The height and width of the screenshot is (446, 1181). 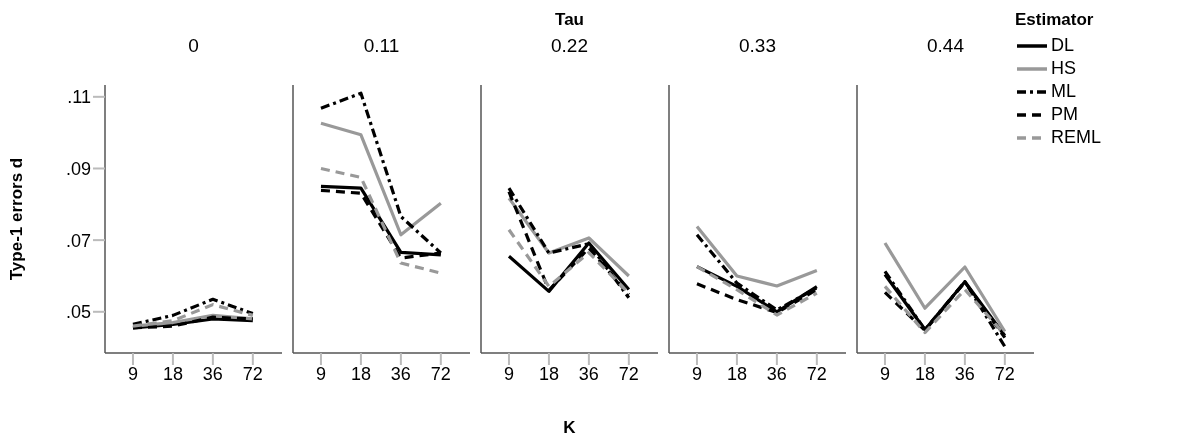 What do you see at coordinates (1055, 20) in the screenshot?
I see `legend-title: Estimator` at bounding box center [1055, 20].